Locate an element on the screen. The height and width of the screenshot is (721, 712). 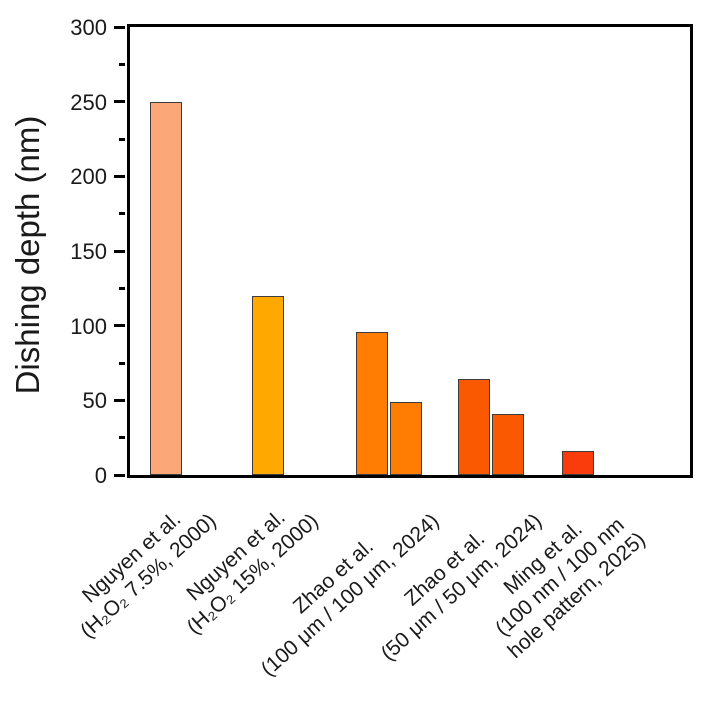
bar-group4-series1 is located at coordinates (474, 427).